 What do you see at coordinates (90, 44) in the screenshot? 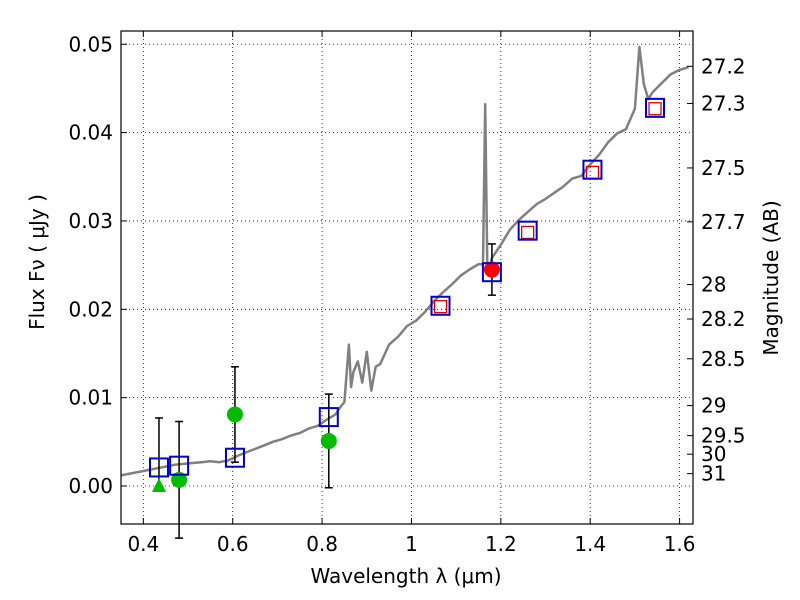
I see `y-tick-label: 0.05` at bounding box center [90, 44].